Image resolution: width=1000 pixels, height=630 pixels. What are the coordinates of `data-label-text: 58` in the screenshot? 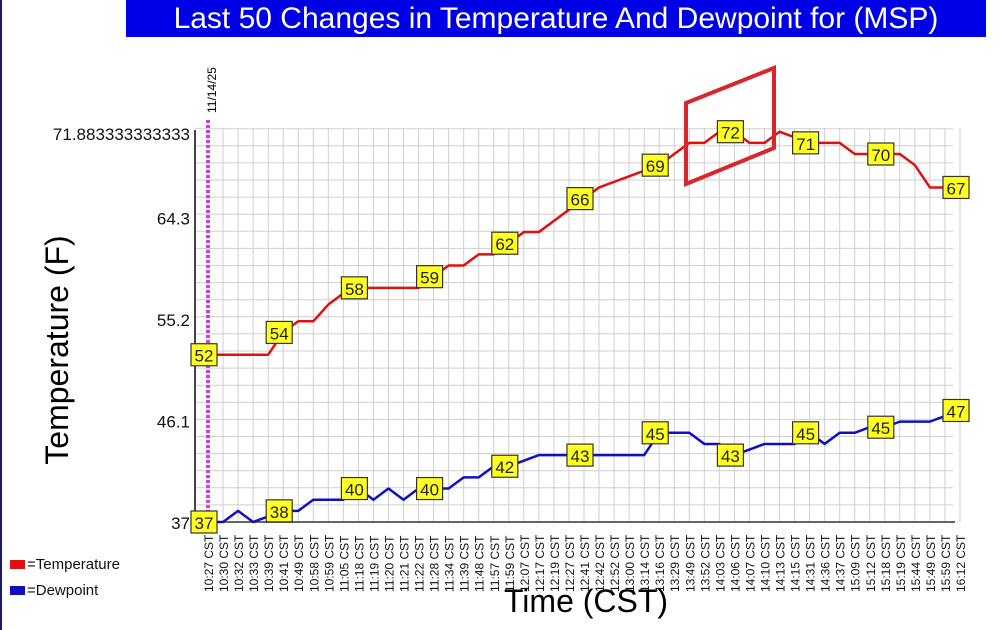 It's located at (354, 289).